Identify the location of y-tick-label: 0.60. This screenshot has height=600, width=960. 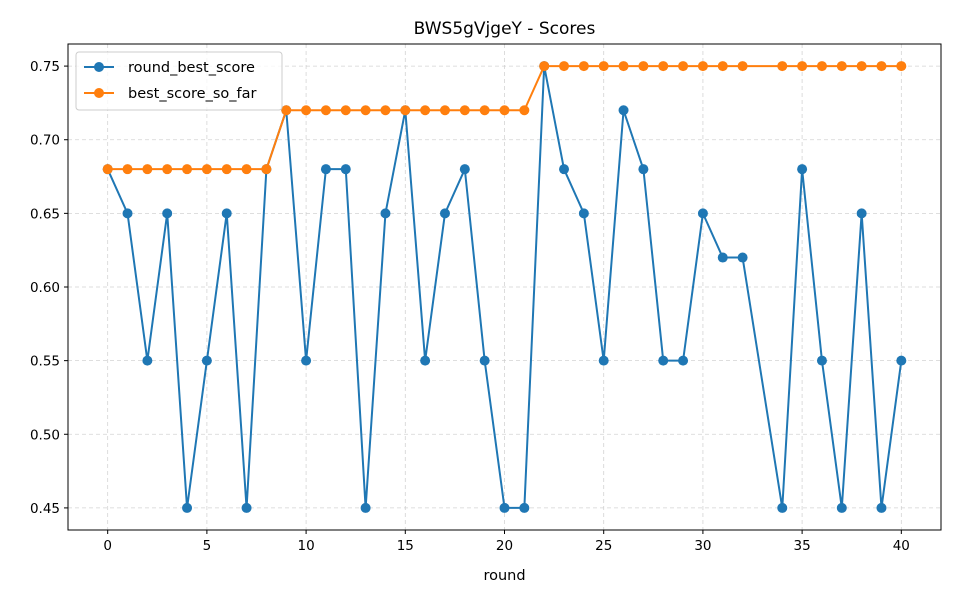
(45, 288).